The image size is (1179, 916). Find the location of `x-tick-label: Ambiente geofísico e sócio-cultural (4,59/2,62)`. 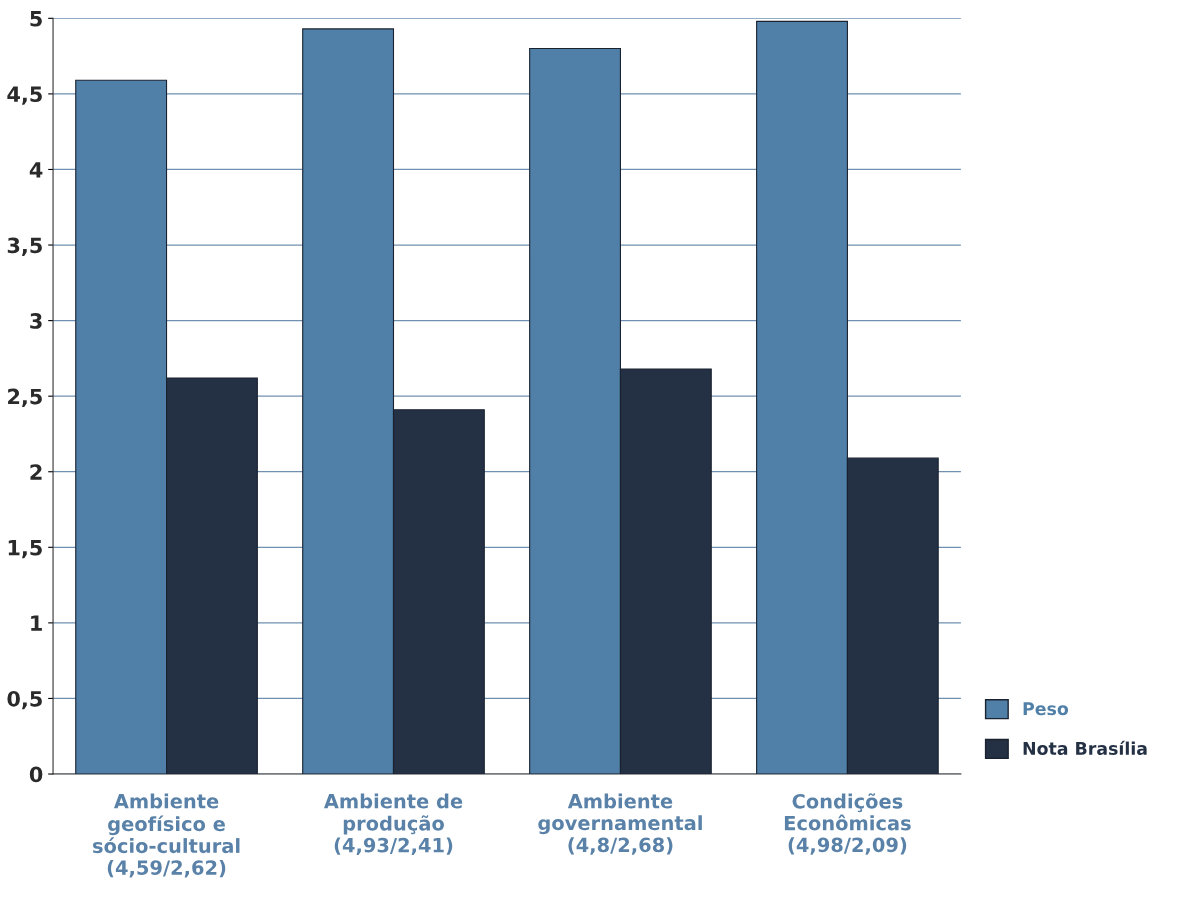

x-tick-label: Ambiente geofísico e sócio-cultural (4,59/2,62) is located at coordinates (166, 835).